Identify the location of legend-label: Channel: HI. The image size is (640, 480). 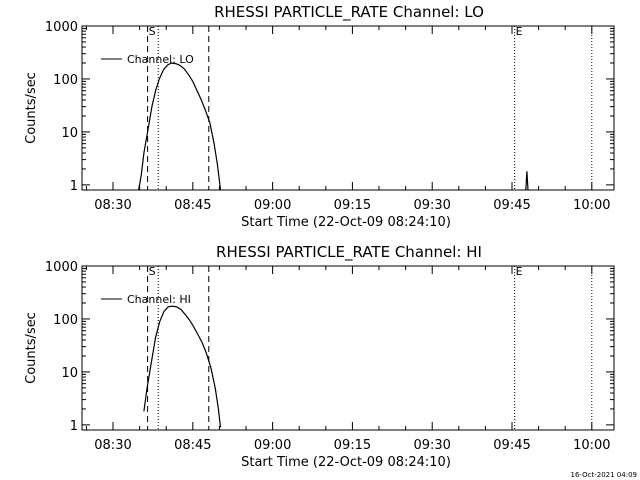
(159, 299).